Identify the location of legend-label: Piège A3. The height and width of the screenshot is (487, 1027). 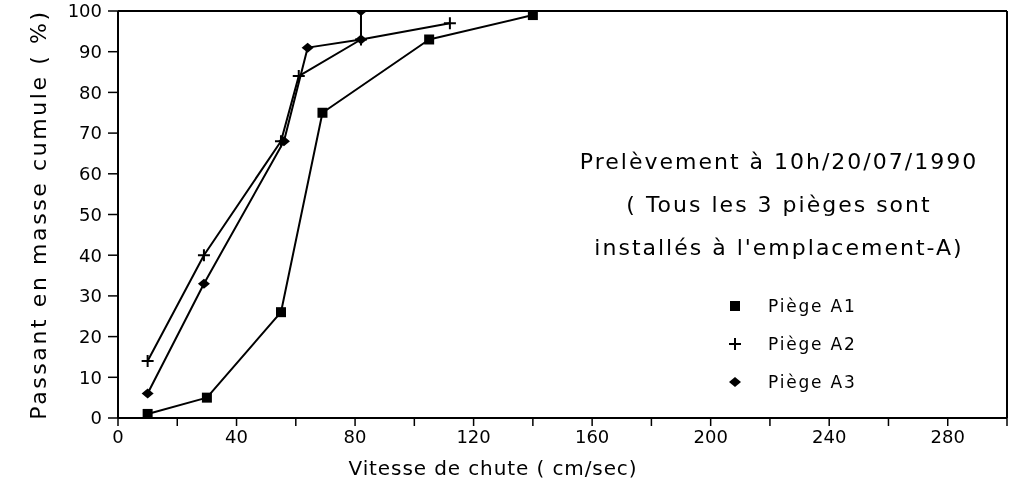
(812, 382).